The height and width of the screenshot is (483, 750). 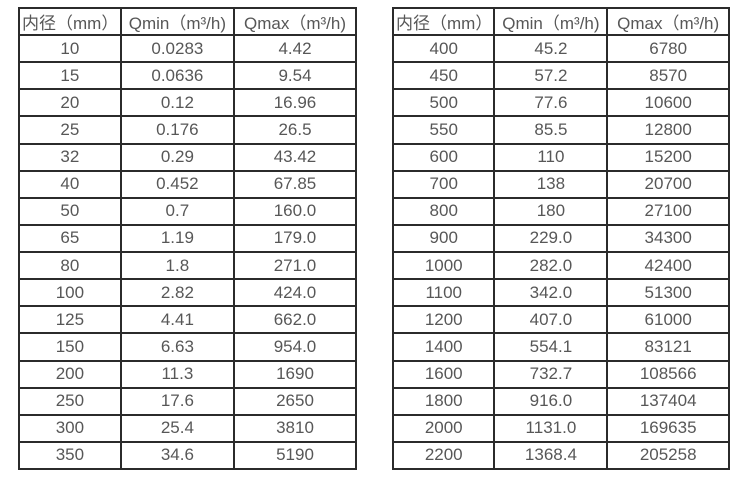 What do you see at coordinates (551, 428) in the screenshot?
I see `cell: 1131.0` at bounding box center [551, 428].